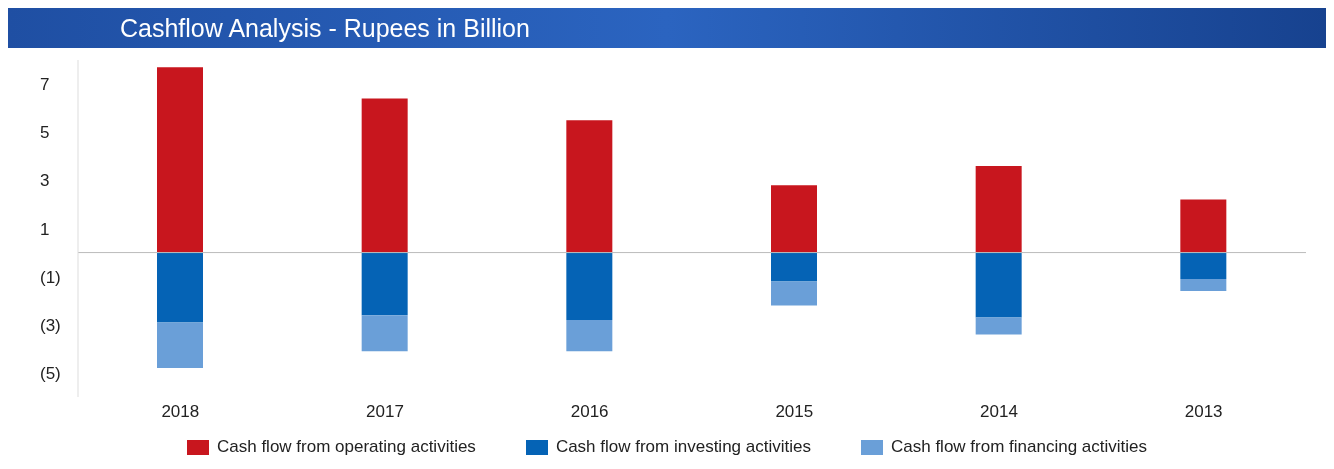 The image size is (1334, 469). What do you see at coordinates (667, 28) in the screenshot?
I see `chart-title: Cashflow Analysis - Rupees in Billion` at bounding box center [667, 28].